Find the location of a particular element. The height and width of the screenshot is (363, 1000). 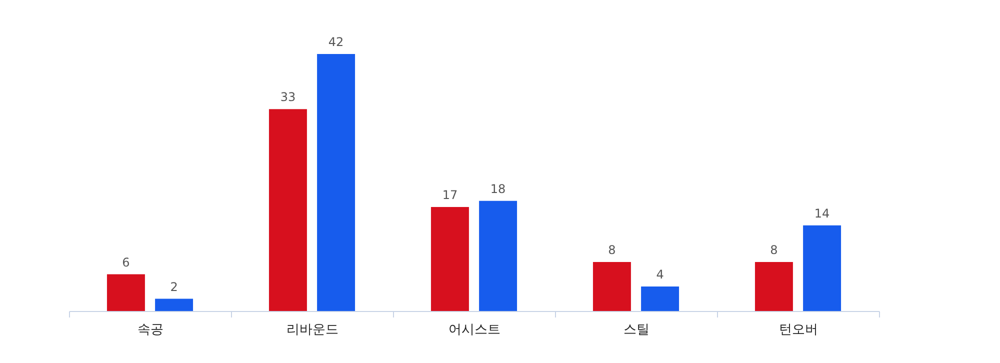

data-label: 17 is located at coordinates (450, 195).